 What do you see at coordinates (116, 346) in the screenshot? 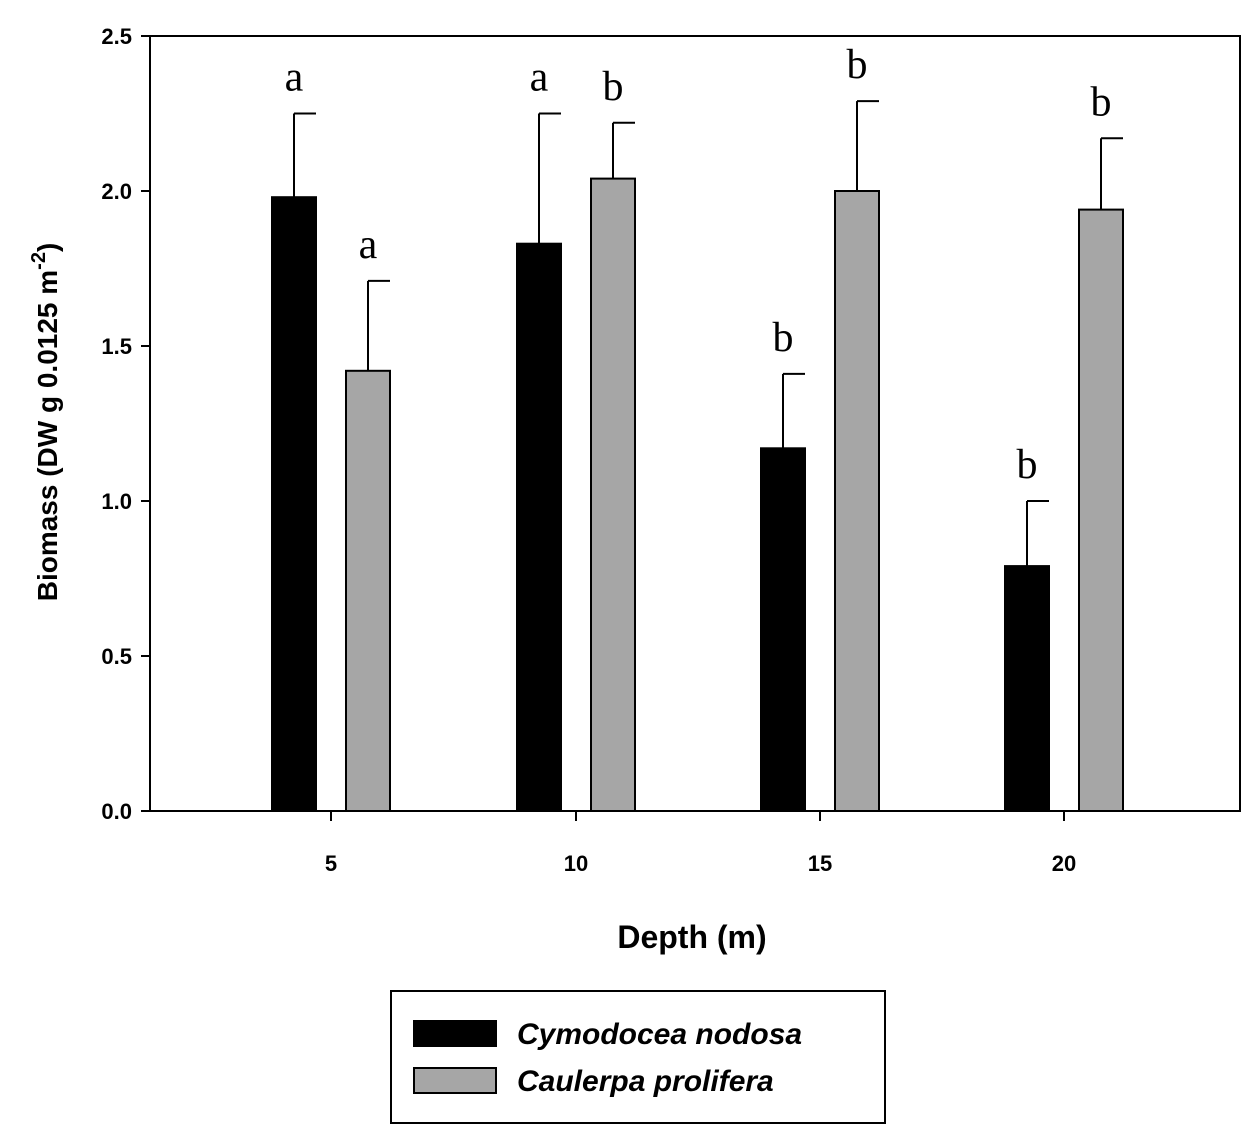
I see `y-tick-label: 1.5` at bounding box center [116, 346].